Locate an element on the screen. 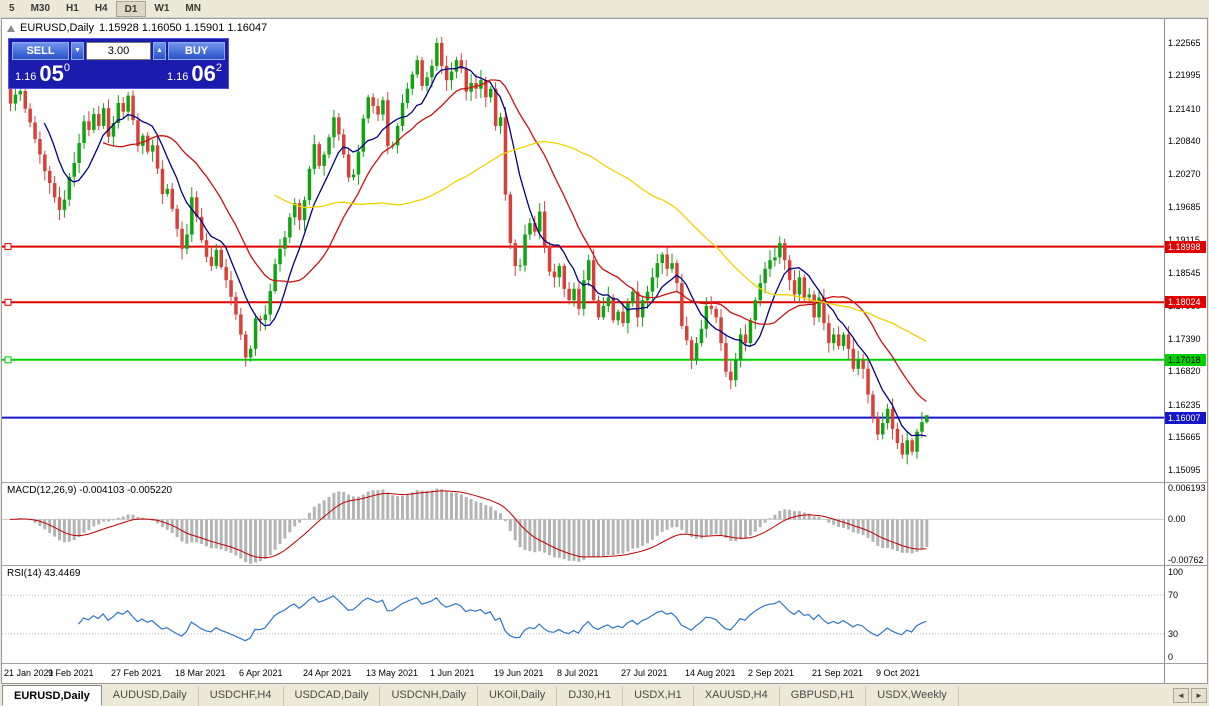 The width and height of the screenshot is (1209, 706). volume-spin-up-icon: ▲ is located at coordinates (159, 51).